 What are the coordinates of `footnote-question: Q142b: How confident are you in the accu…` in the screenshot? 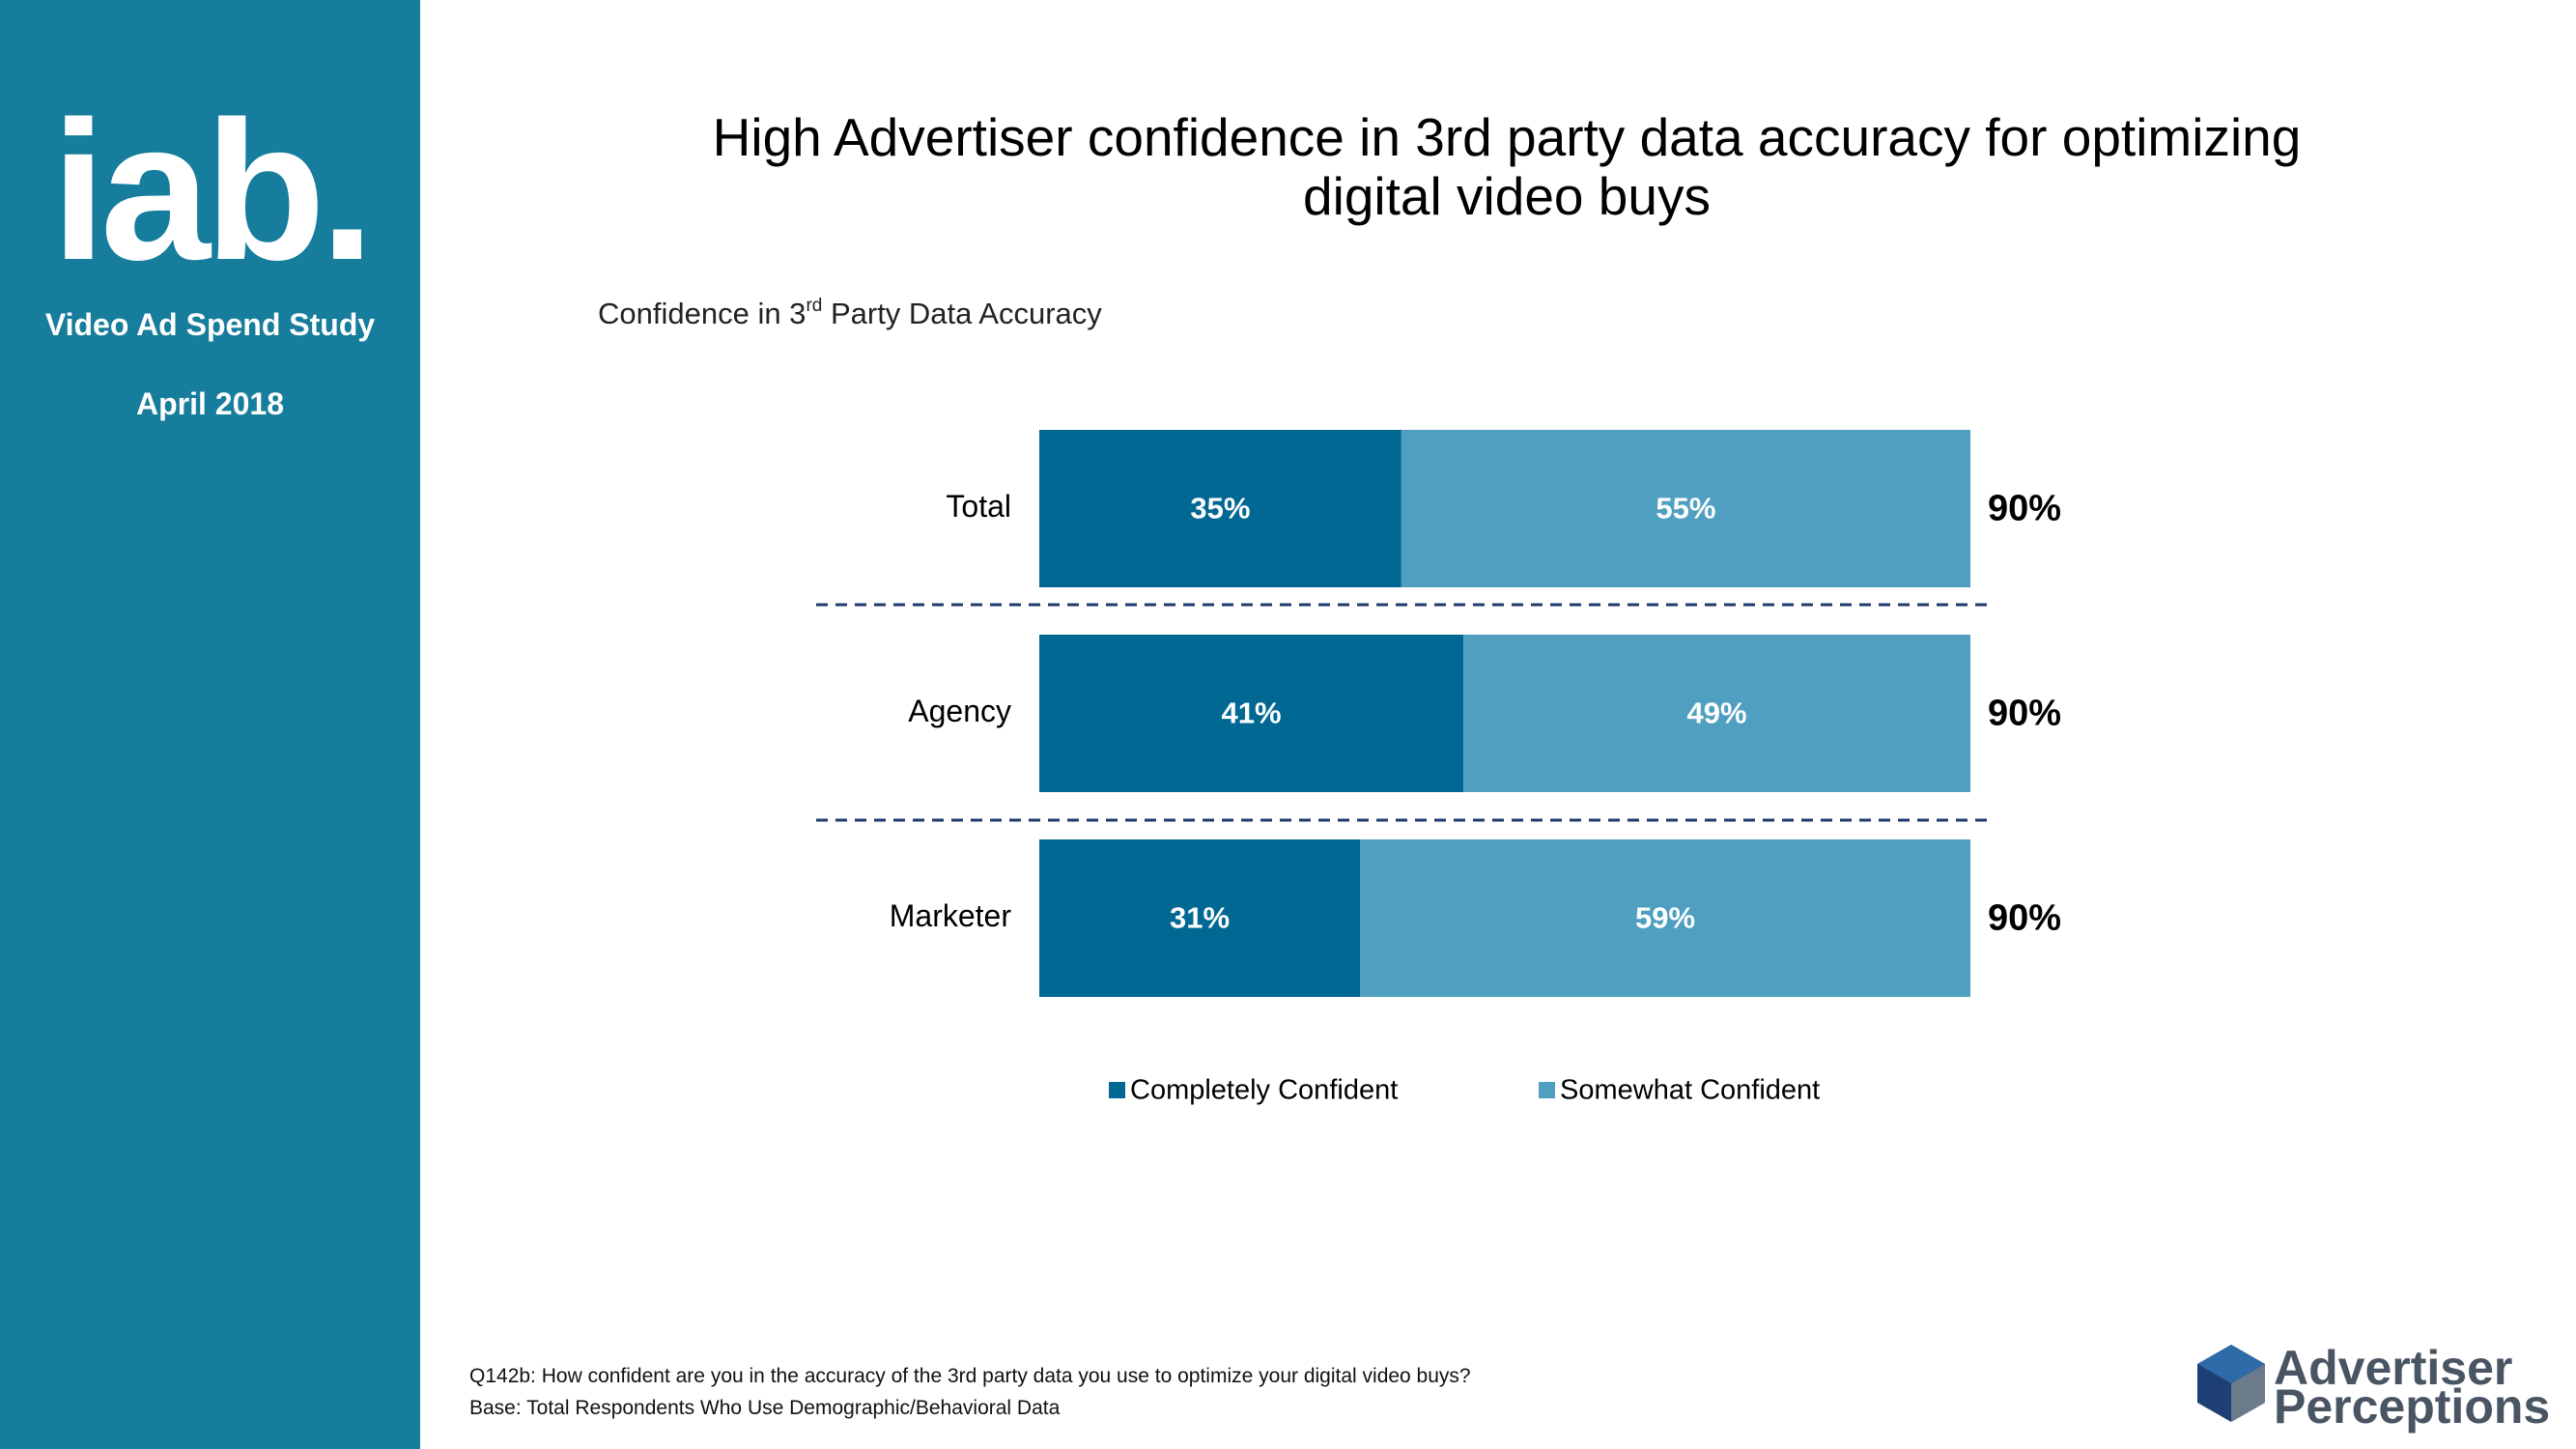 It's located at (970, 1376).